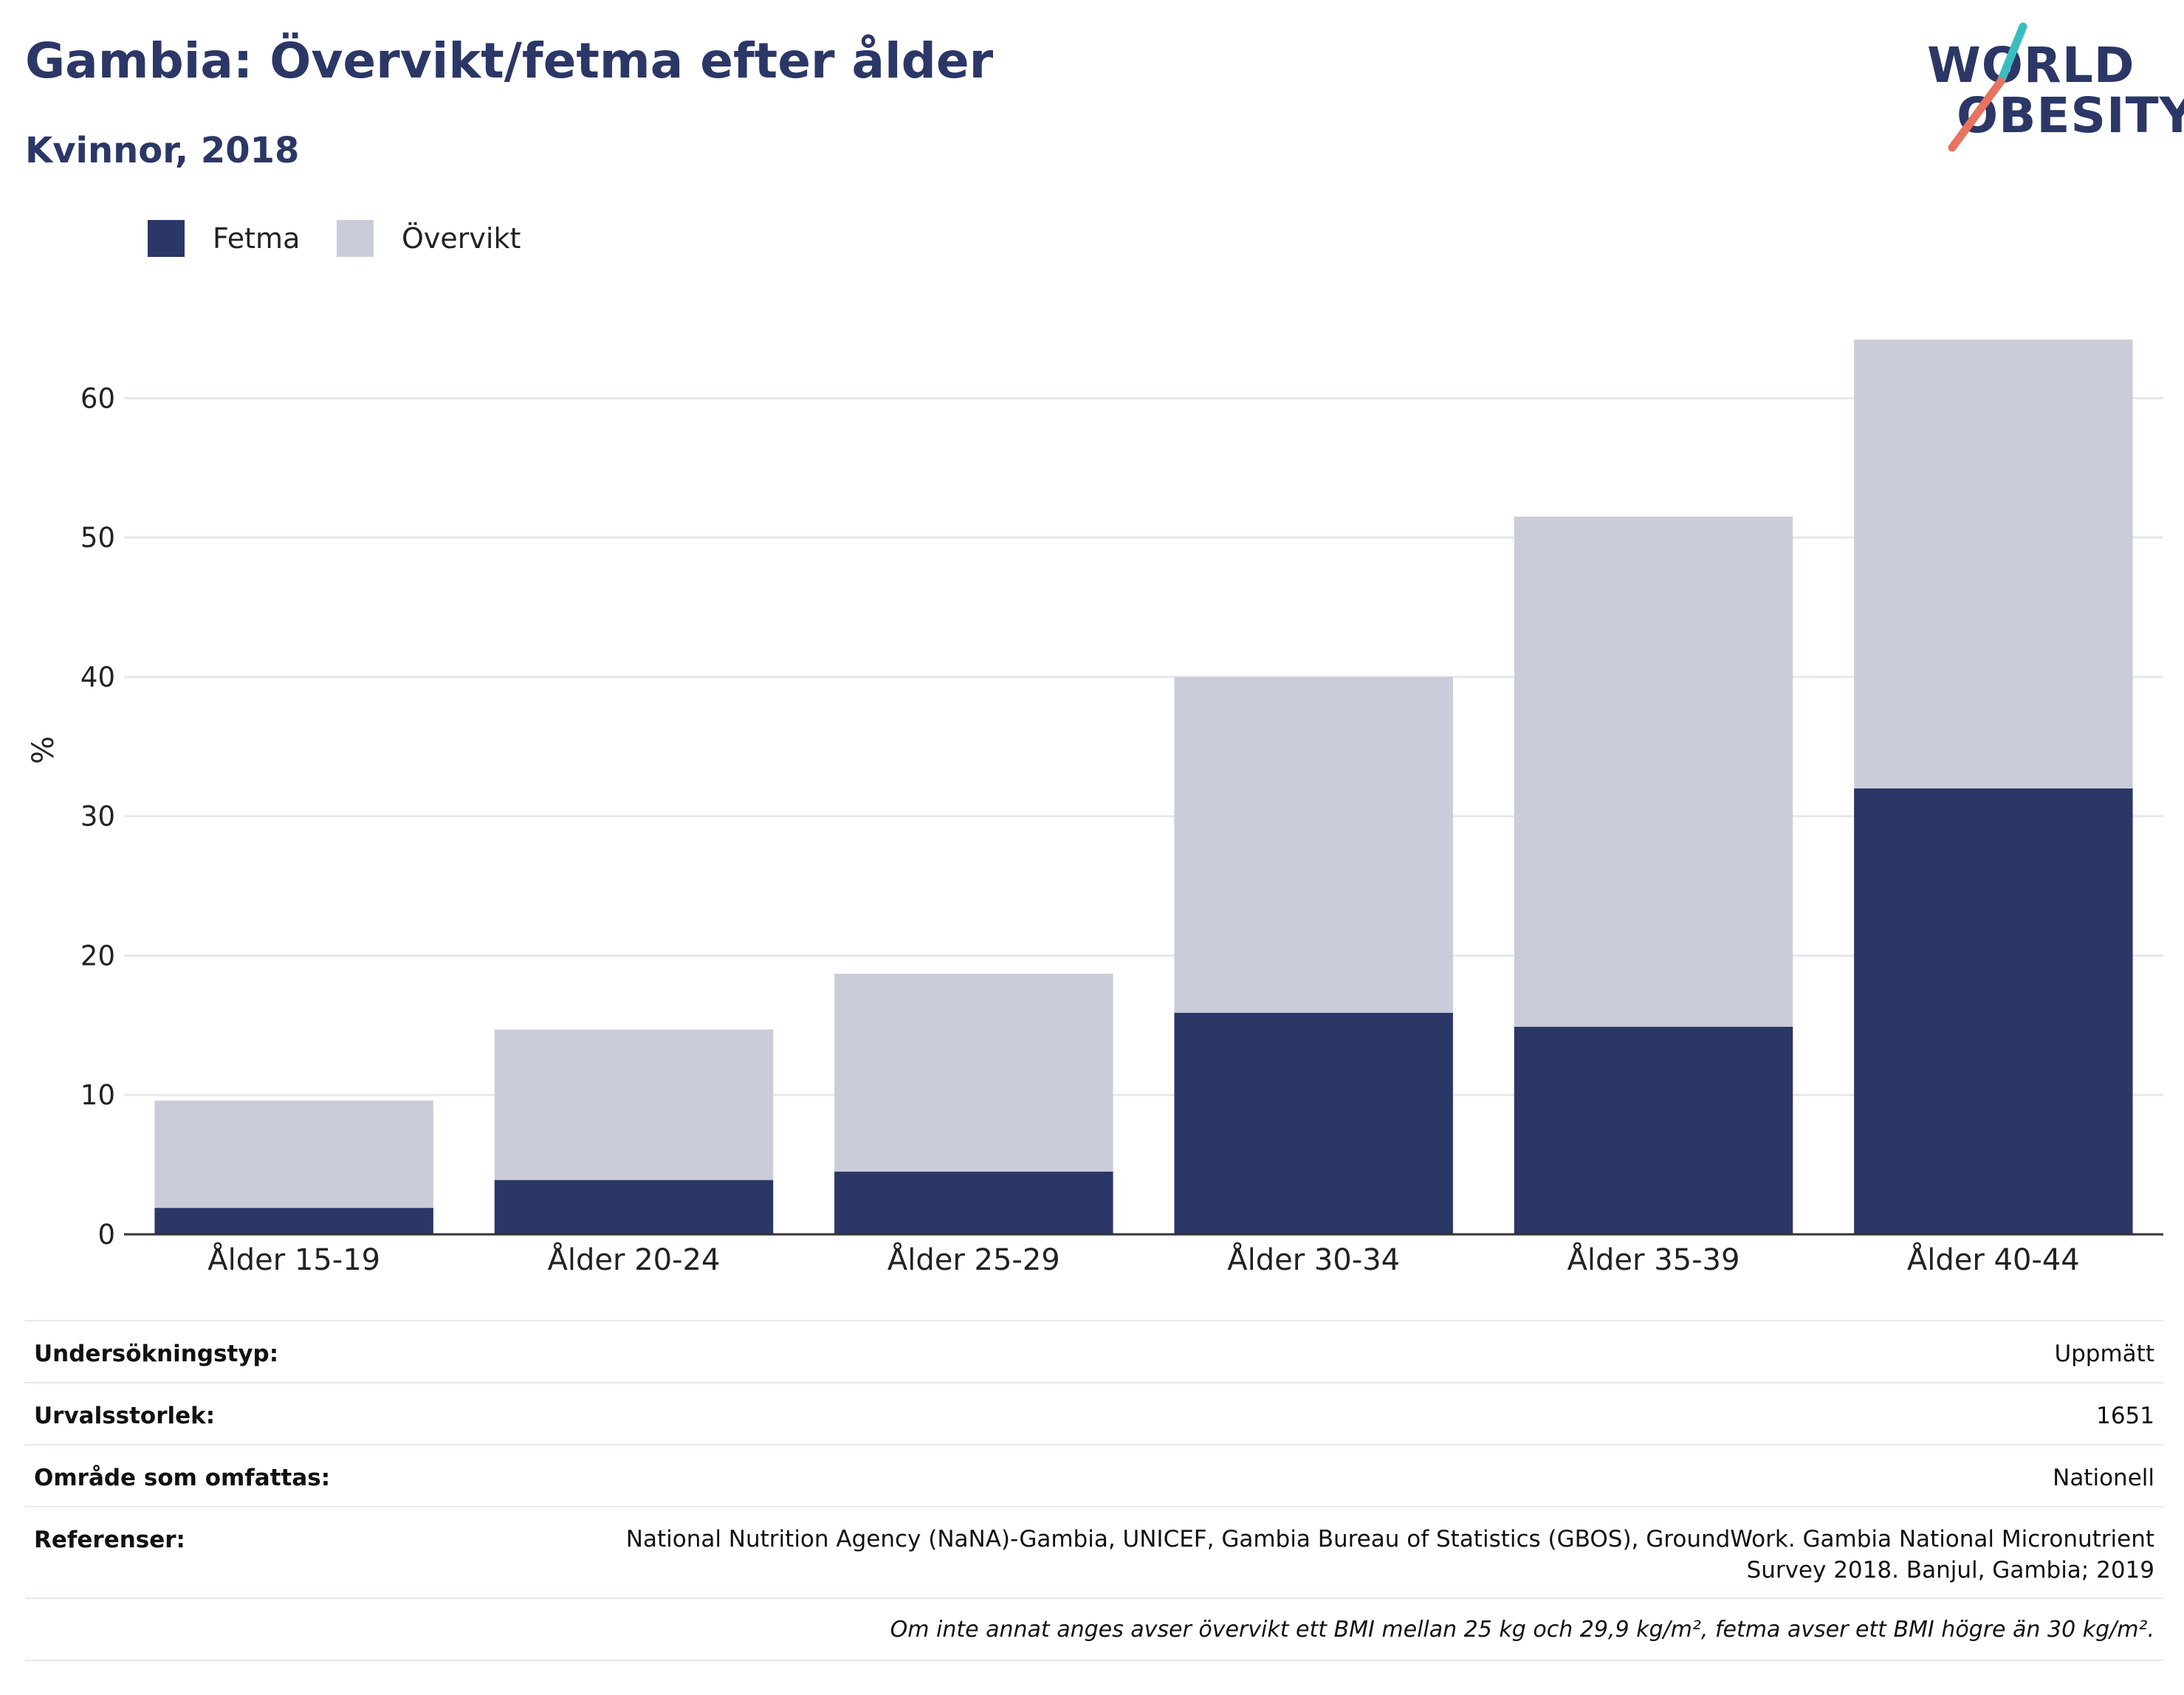 The width and height of the screenshot is (2184, 1695). Describe the element at coordinates (2125, 1416) in the screenshot. I see `info-value: 1651` at that location.